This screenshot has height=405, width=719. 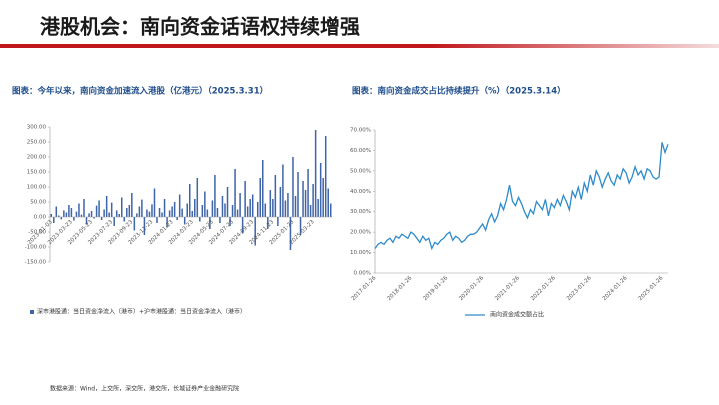 What do you see at coordinates (37, 233) in the screenshot?
I see `y-tick-label: -50.00` at bounding box center [37, 233].